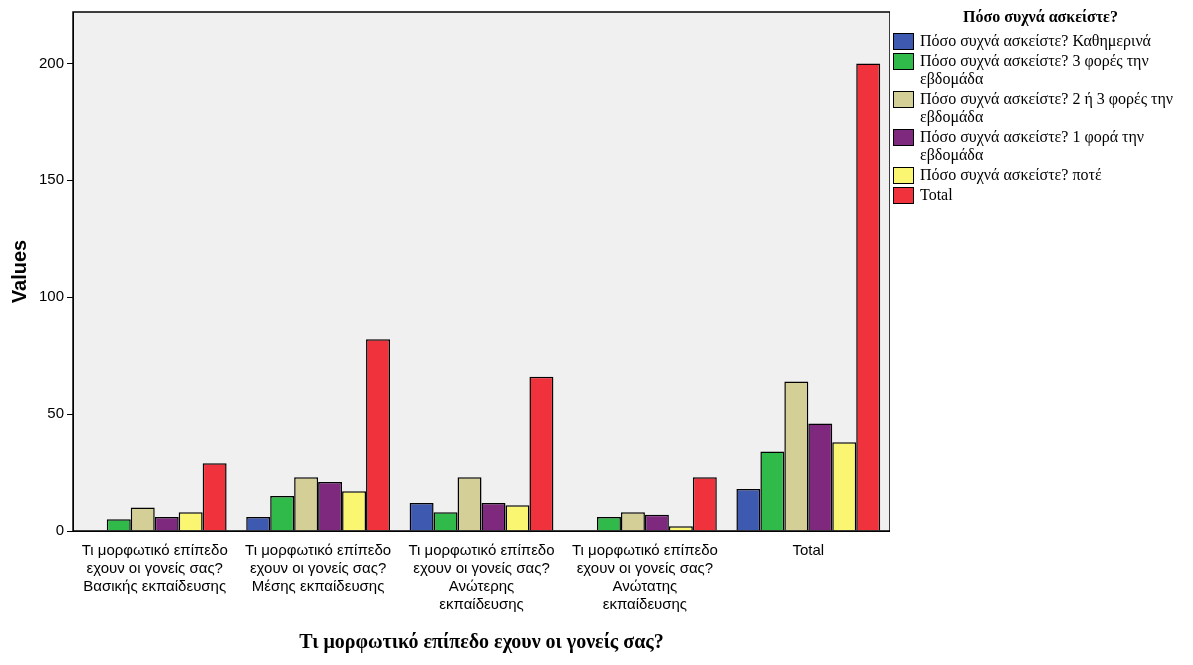 The image size is (1193, 665). I want to click on y-tick-label: 200, so click(52, 62).